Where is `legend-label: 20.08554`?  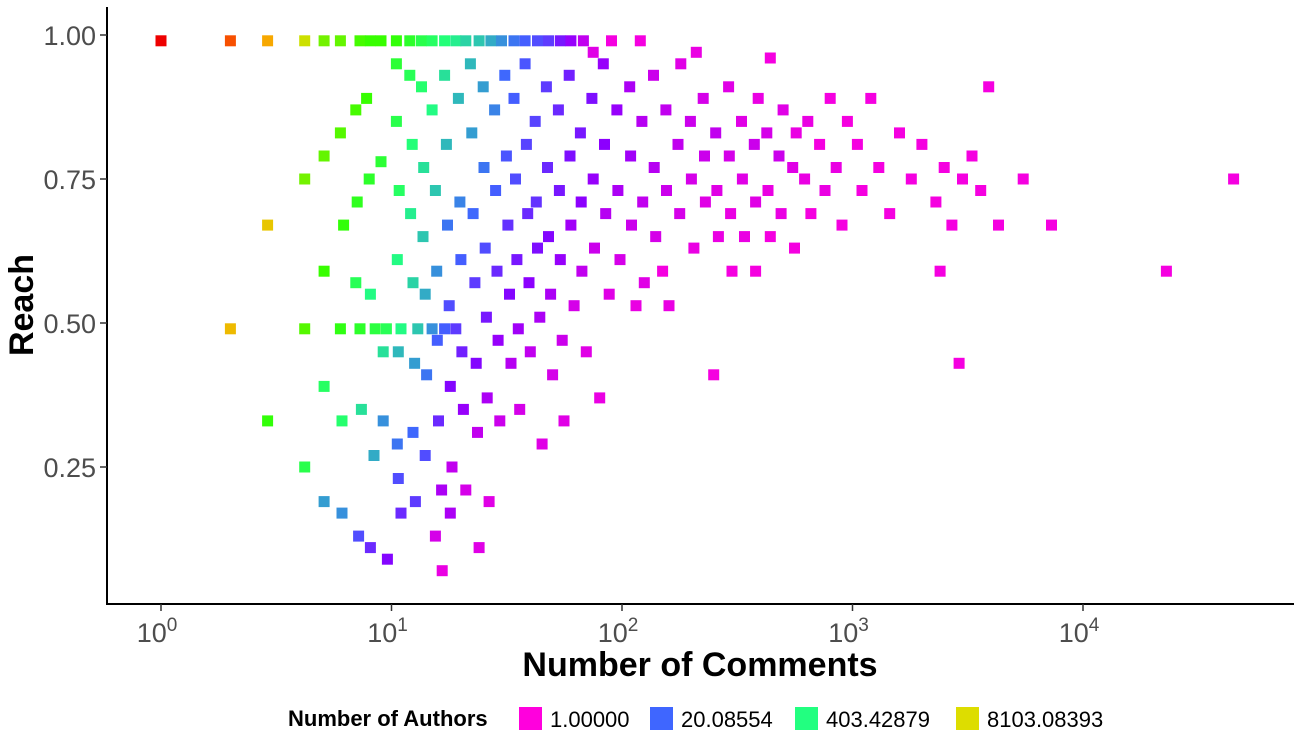
legend-label: 20.08554 is located at coordinates (727, 719).